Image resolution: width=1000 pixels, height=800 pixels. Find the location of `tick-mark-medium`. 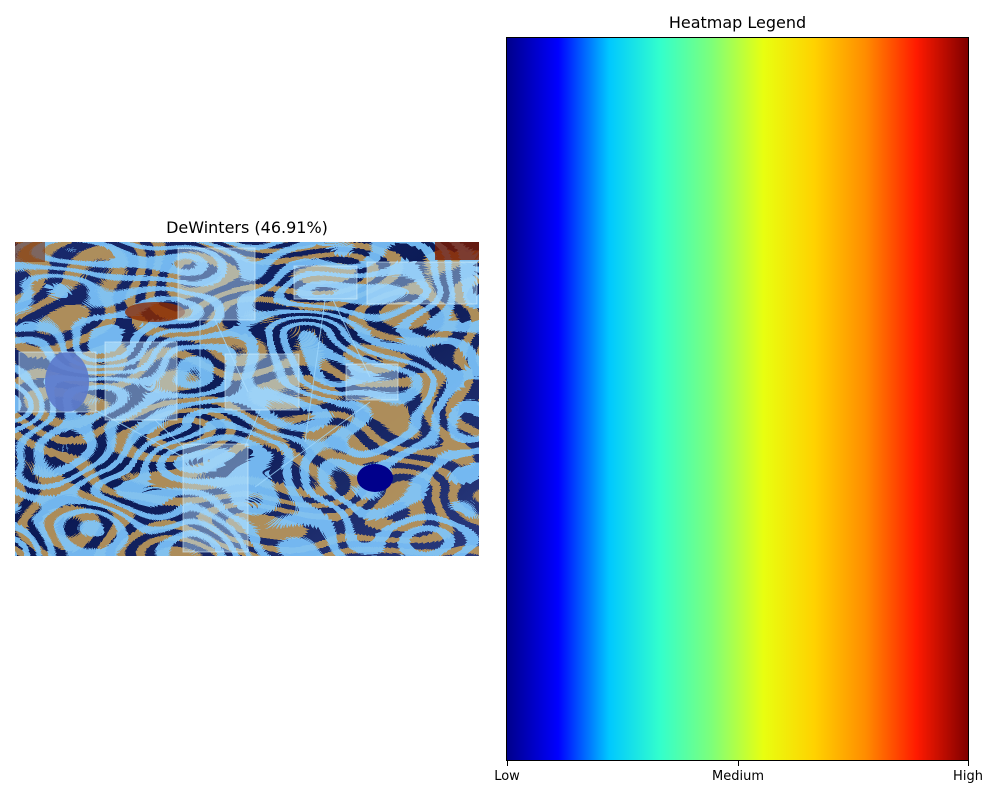

tick-mark-medium is located at coordinates (738, 763).